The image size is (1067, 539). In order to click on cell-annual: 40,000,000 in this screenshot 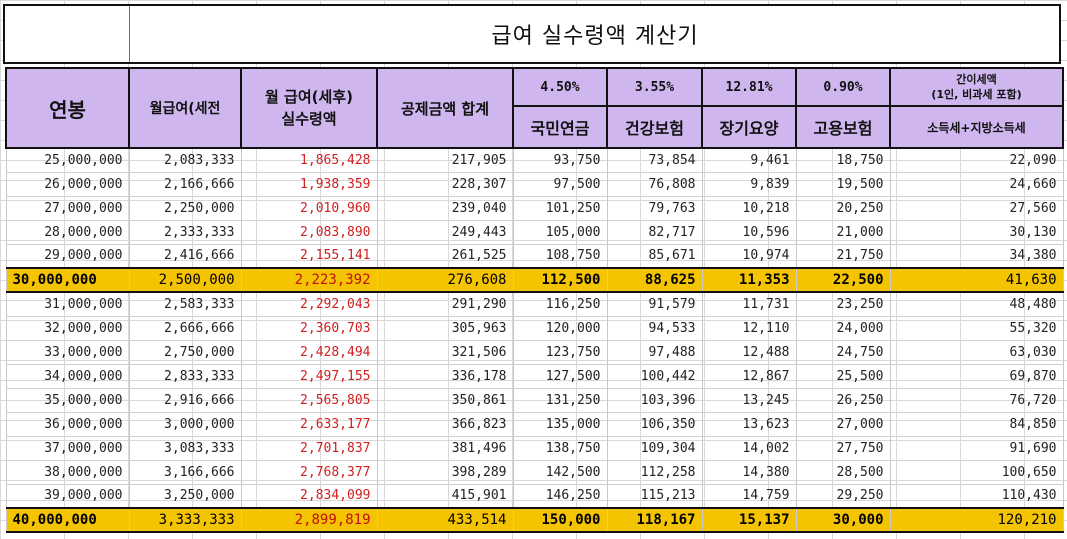, I will do `click(67, 520)`.